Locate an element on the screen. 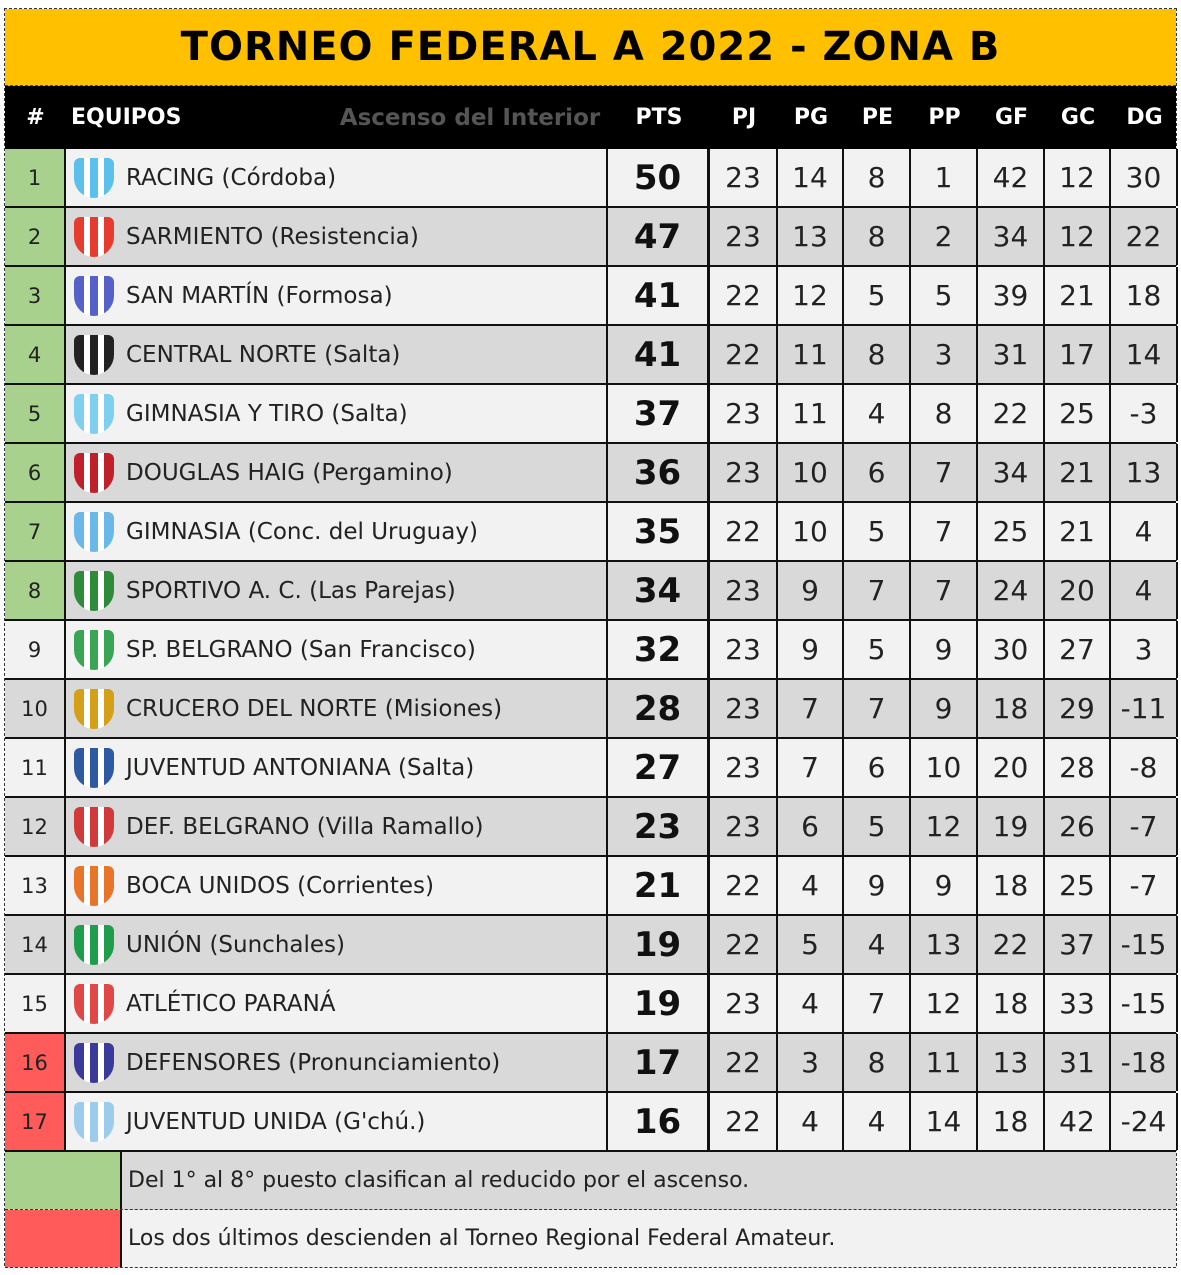 Image resolution: width=1181 pixels, height=1275 pixels. pos-cell: 8 is located at coordinates (35, 590).